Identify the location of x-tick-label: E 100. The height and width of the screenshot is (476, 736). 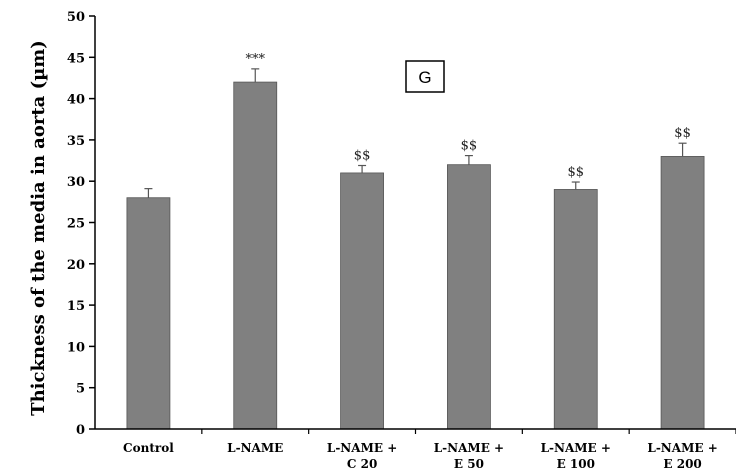
(576, 464).